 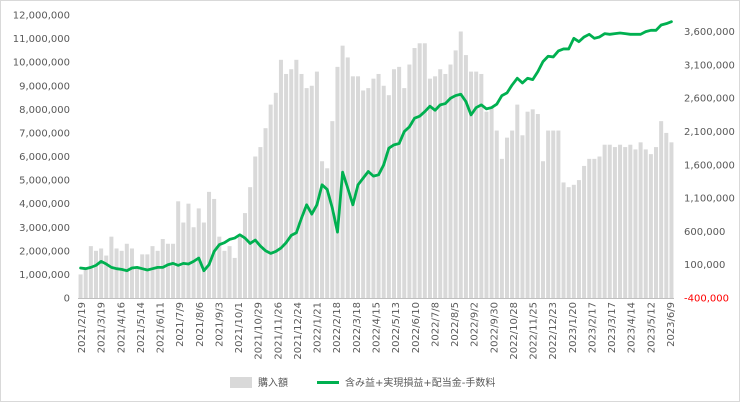 I want to click on x-axis-tick-label: 2021/12/24, so click(x=298, y=331).